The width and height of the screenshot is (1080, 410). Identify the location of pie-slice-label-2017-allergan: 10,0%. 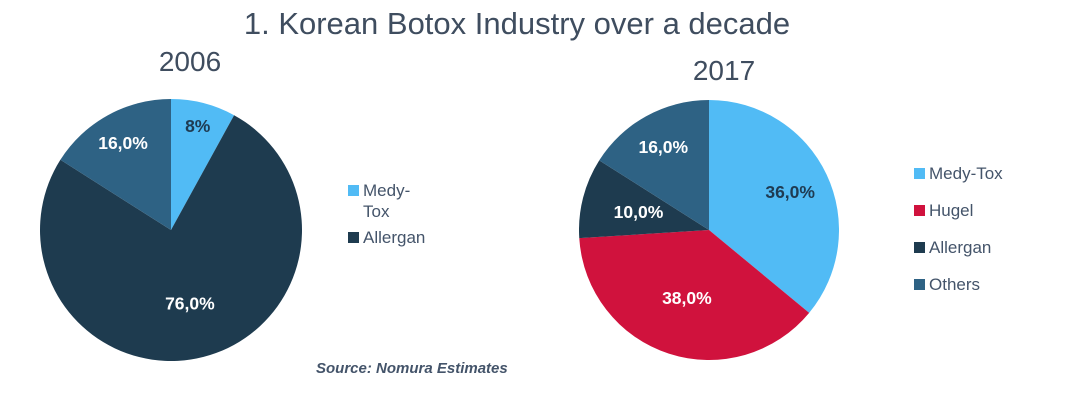
(639, 212).